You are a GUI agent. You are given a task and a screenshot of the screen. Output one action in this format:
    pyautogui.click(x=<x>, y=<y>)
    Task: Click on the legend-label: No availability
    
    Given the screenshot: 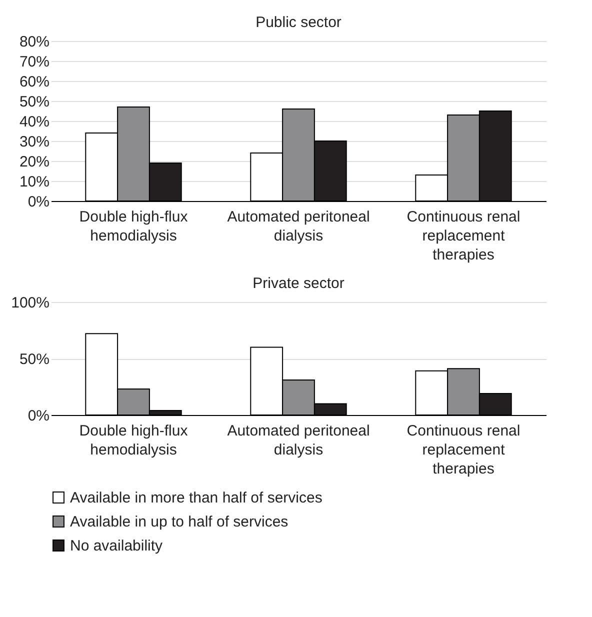 What is the action you would take?
    pyautogui.click(x=117, y=546)
    